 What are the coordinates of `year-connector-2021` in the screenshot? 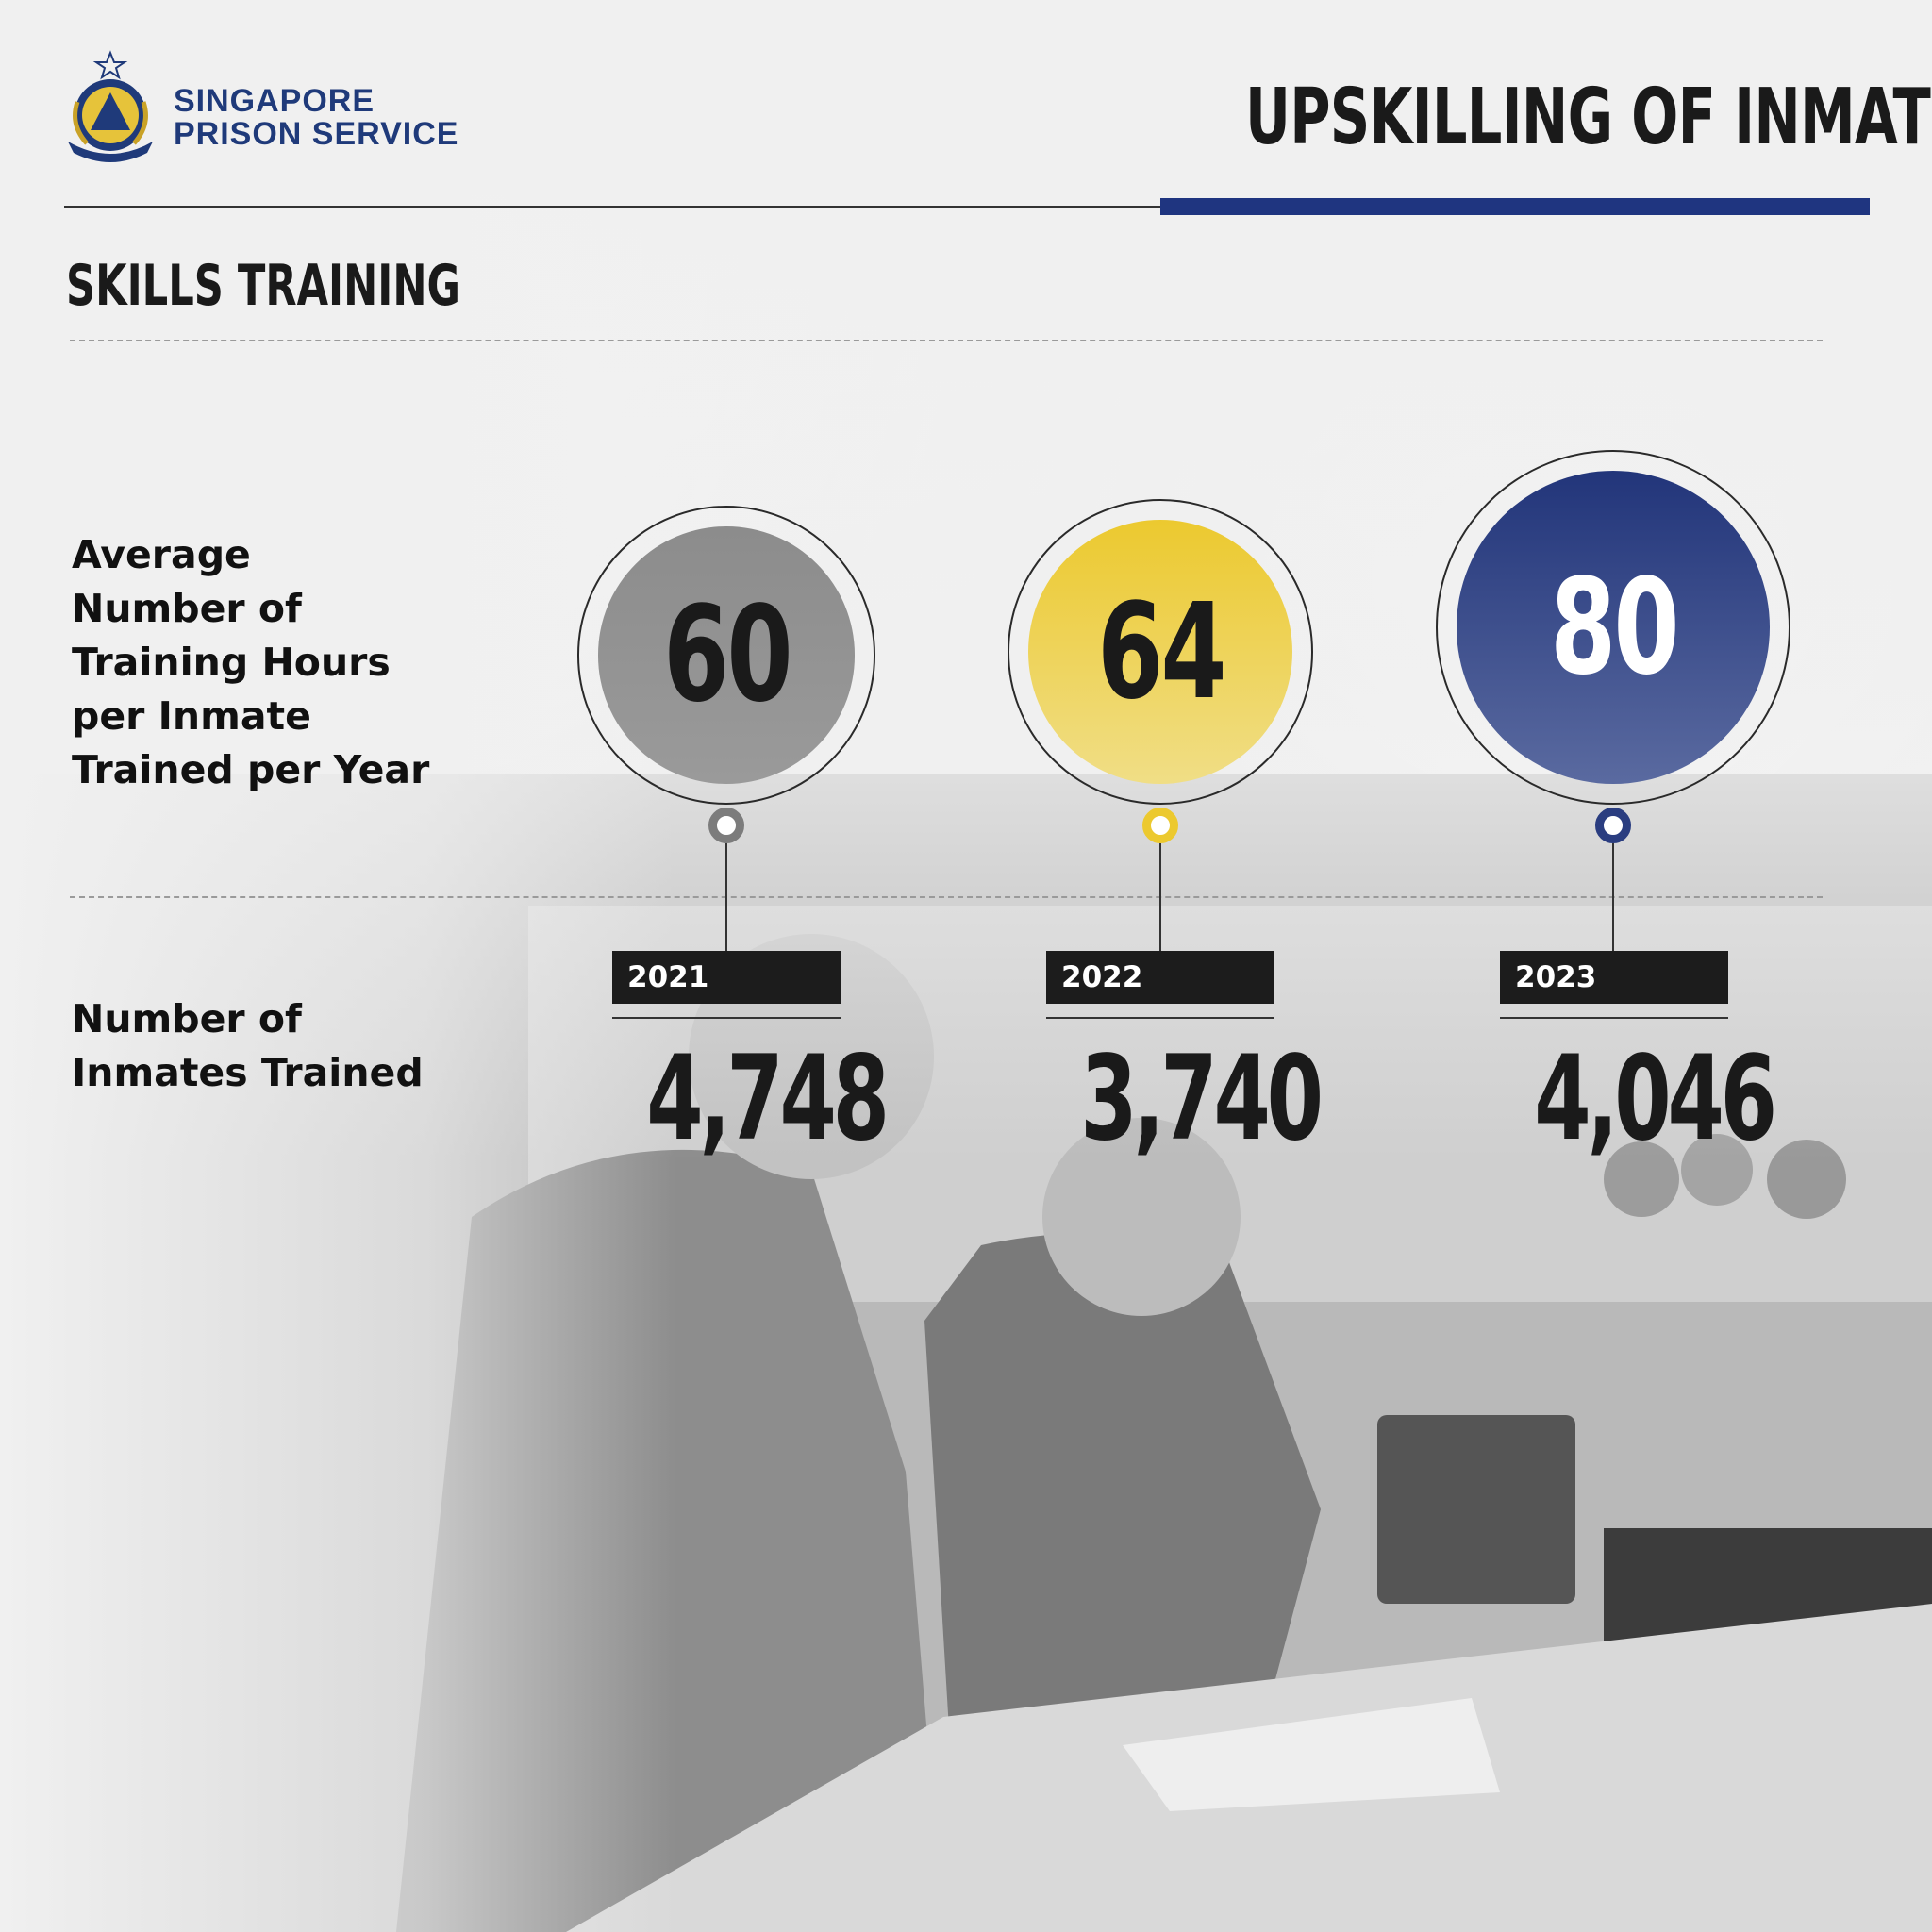 It's located at (726, 897).